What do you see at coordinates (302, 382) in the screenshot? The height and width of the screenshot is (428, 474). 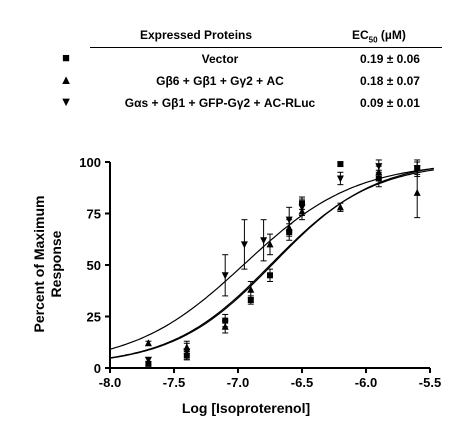 I see `x-tick-label: -6.5` at bounding box center [302, 382].